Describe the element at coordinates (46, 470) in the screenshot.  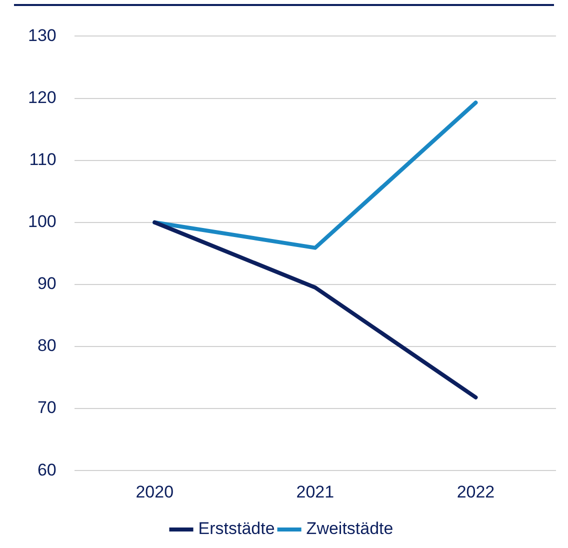
I see `y-tick-label: 60` at that location.